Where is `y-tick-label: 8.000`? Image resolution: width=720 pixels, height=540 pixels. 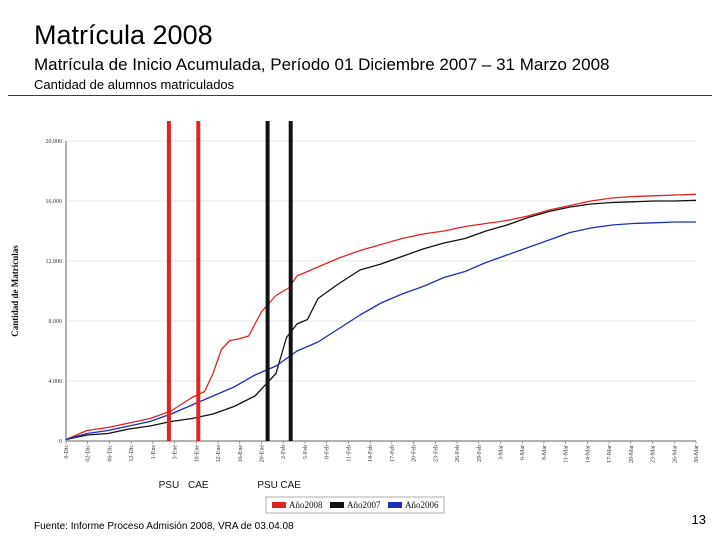
y-tick-label: 8.000 is located at coordinates (56, 322).